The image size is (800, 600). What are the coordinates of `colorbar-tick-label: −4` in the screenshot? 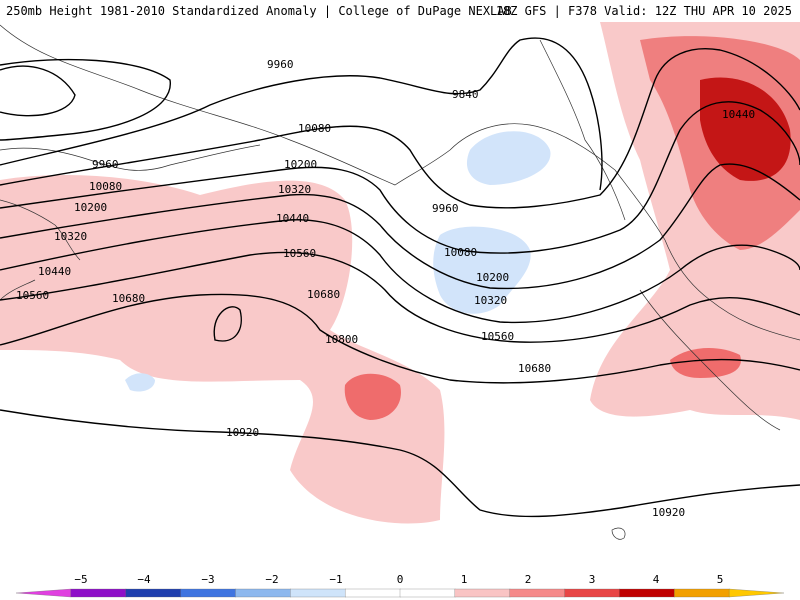 It's located at (144, 579).